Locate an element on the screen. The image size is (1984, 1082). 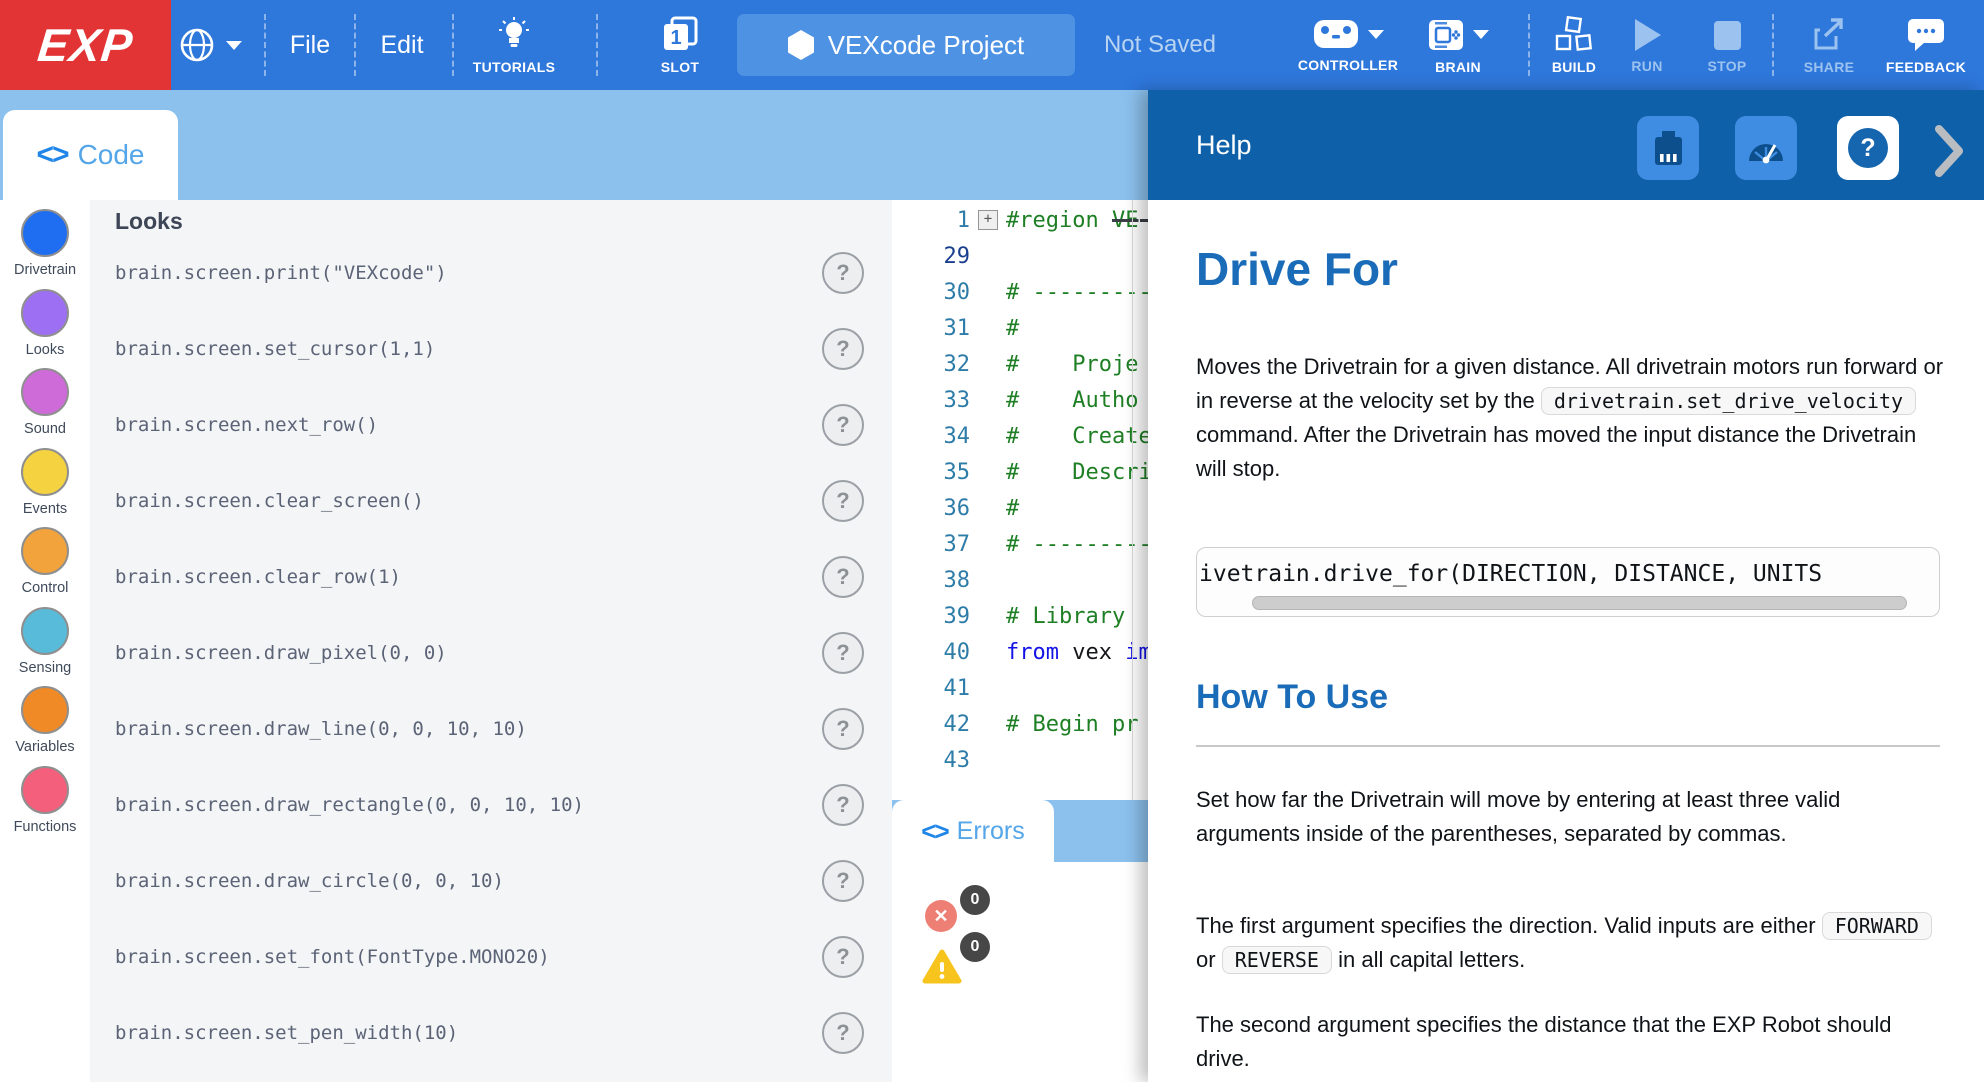
line-number: 30 is located at coordinates (957, 292).